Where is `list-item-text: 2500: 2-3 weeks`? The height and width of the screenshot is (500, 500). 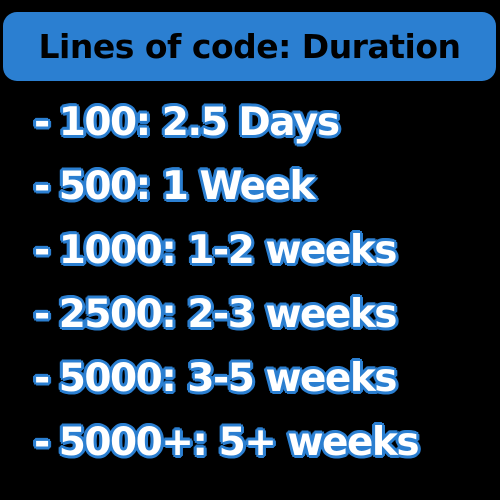 list-item-text: 2500: 2-3 weeks is located at coordinates (228, 314).